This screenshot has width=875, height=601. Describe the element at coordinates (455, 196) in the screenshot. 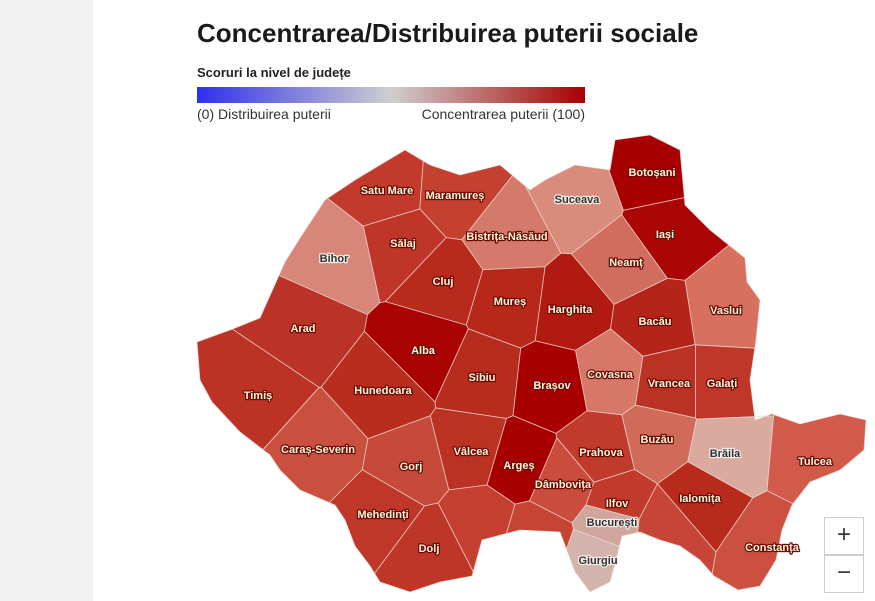

I see `county-label: Maramureș` at that location.